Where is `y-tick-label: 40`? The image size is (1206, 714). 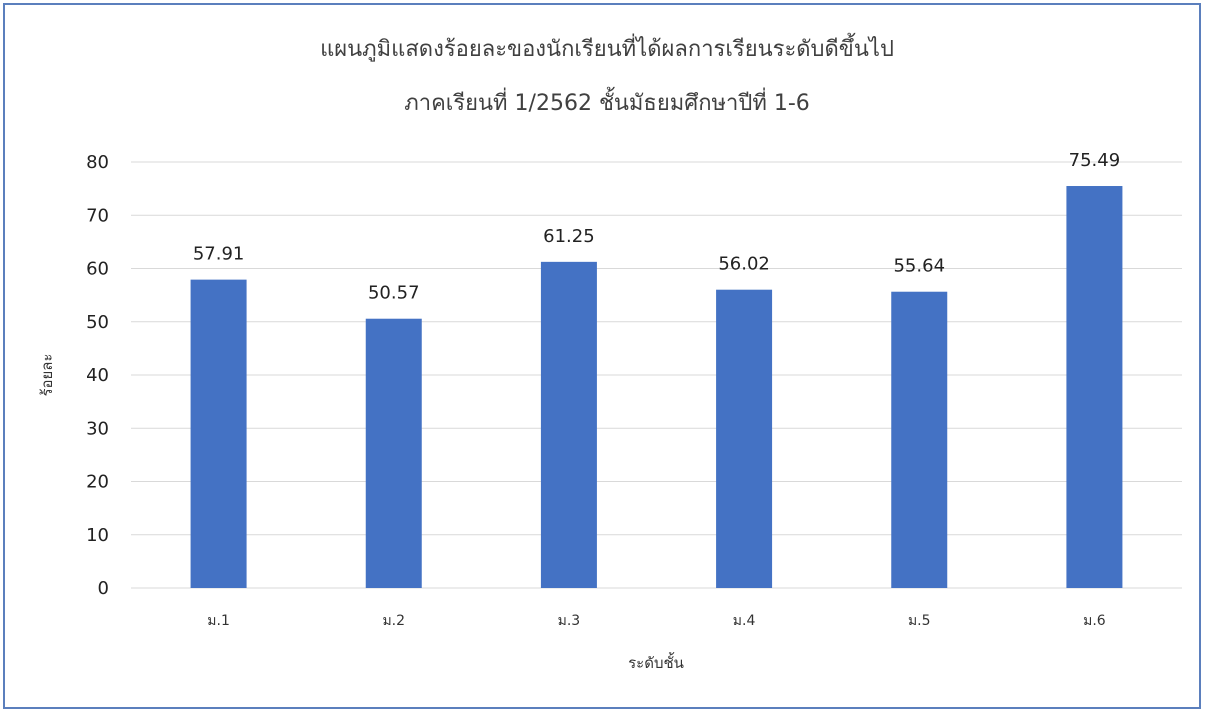 y-tick-label: 40 is located at coordinates (97, 375).